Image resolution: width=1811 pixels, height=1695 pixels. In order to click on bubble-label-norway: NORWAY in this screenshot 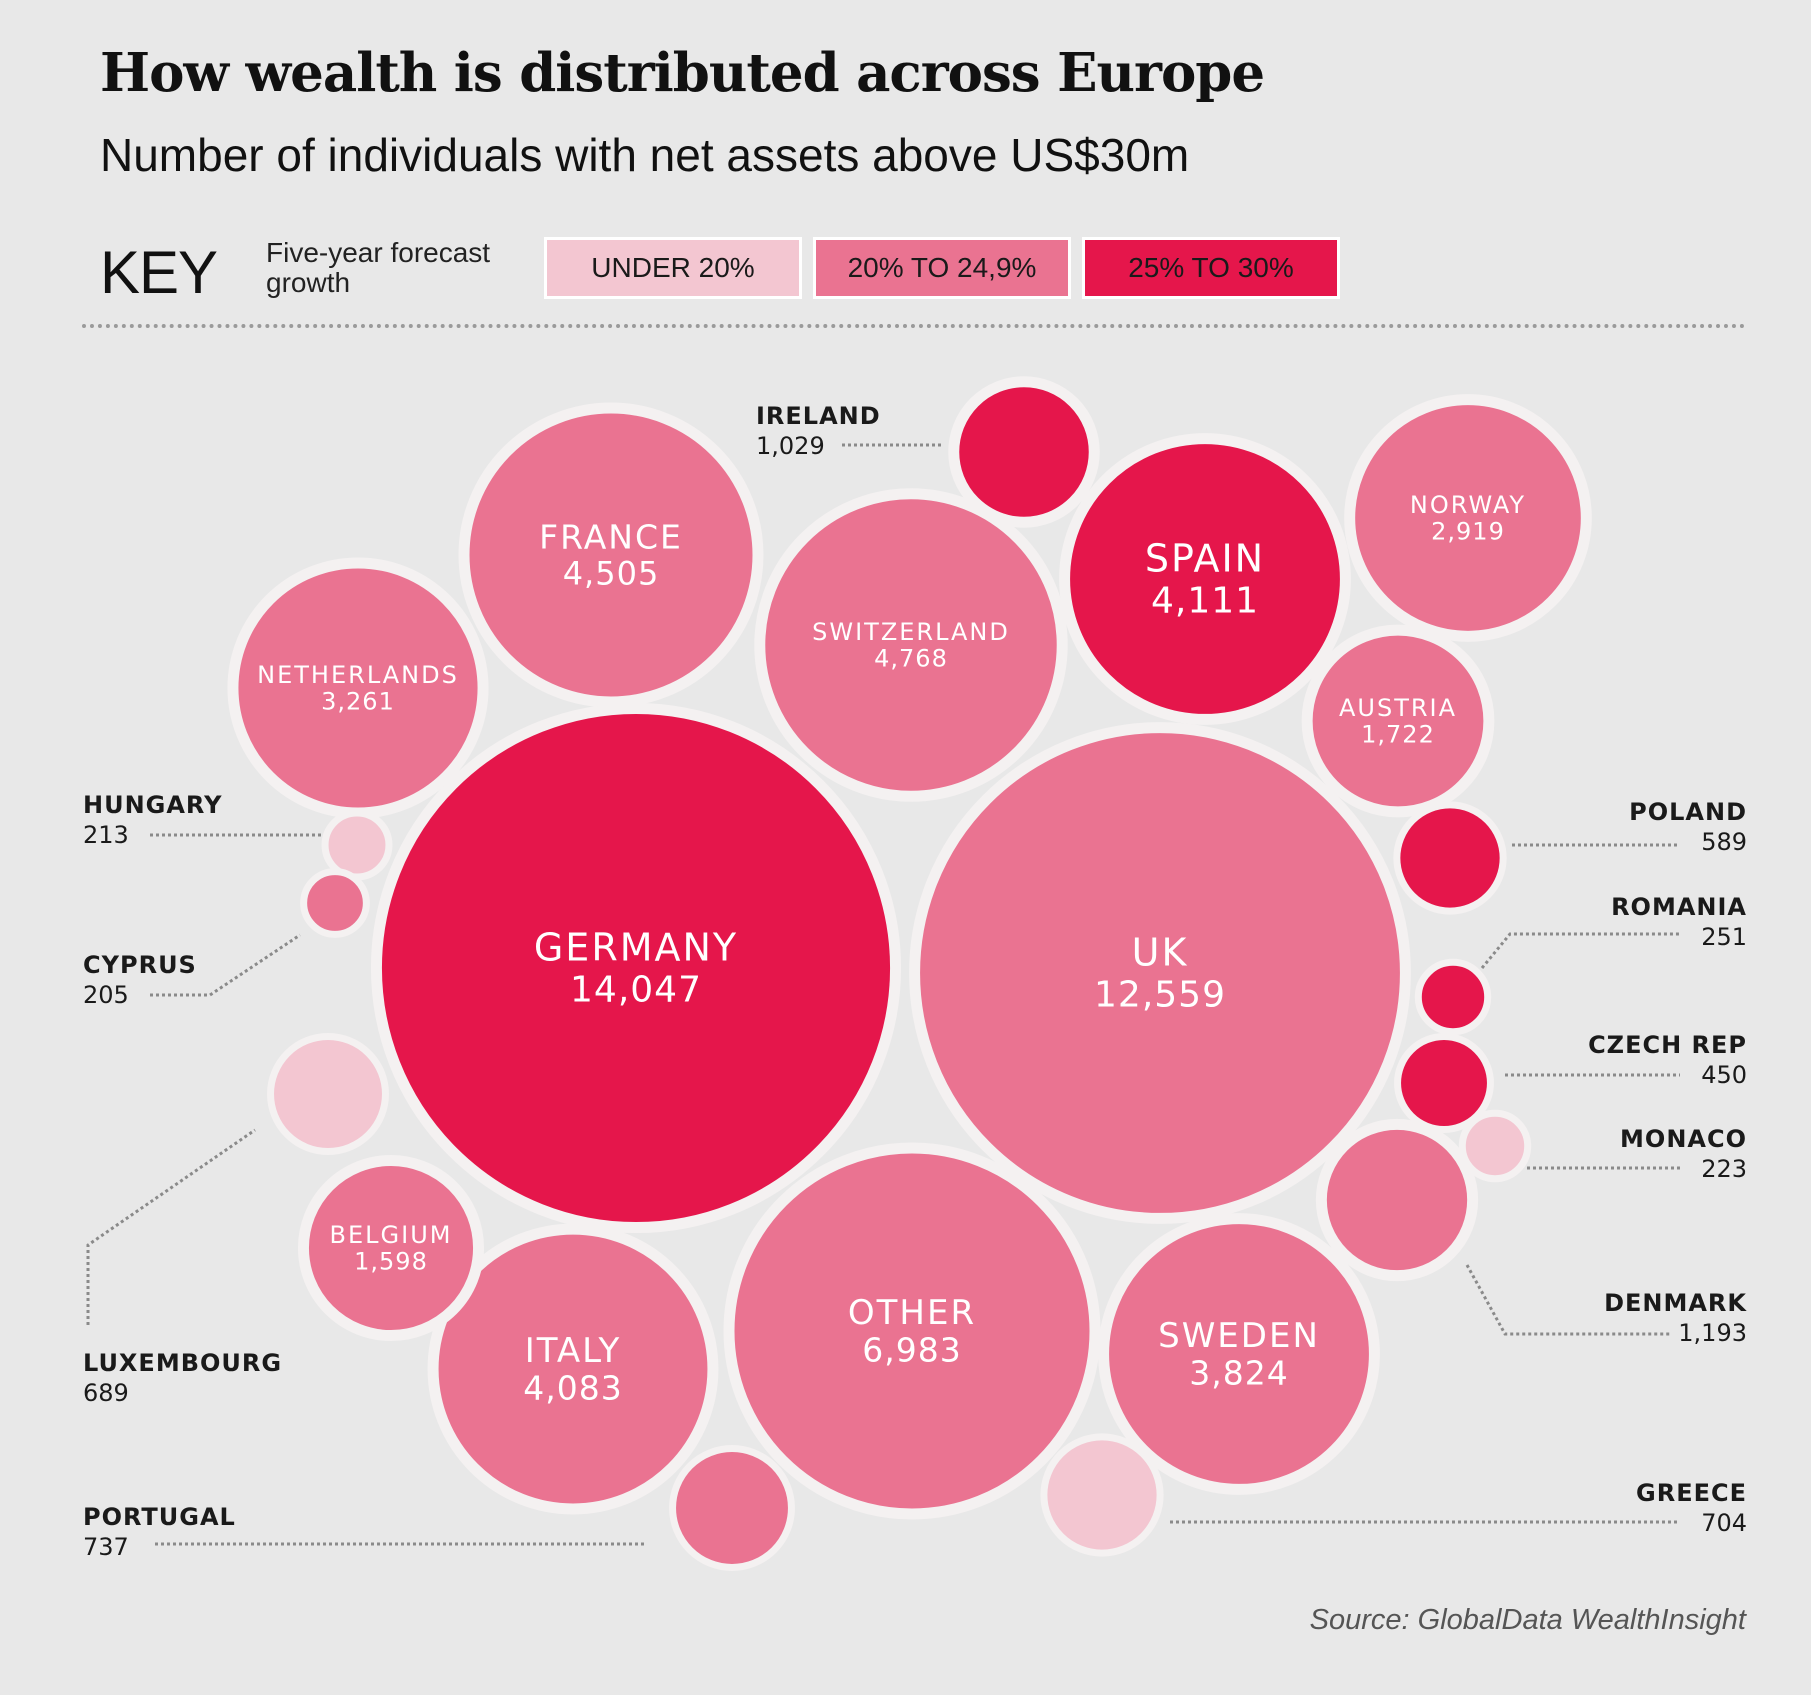, I will do `click(1468, 505)`.